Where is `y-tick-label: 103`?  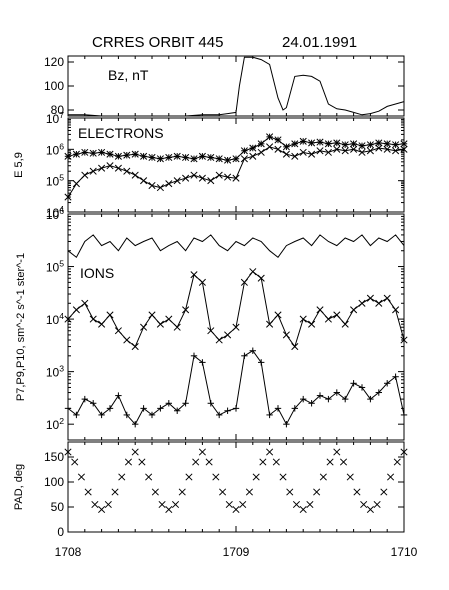 y-tick-label: 103 is located at coordinates (55, 372).